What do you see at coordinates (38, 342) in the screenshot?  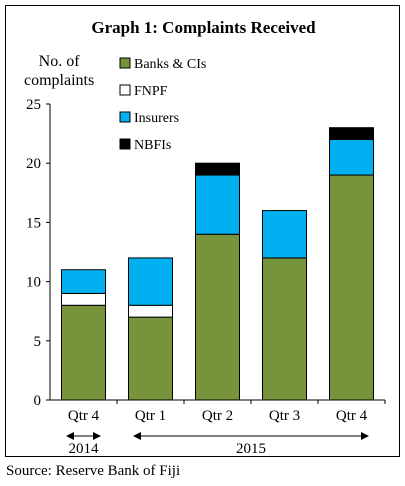 I see `y-tick-label: 5` at bounding box center [38, 342].